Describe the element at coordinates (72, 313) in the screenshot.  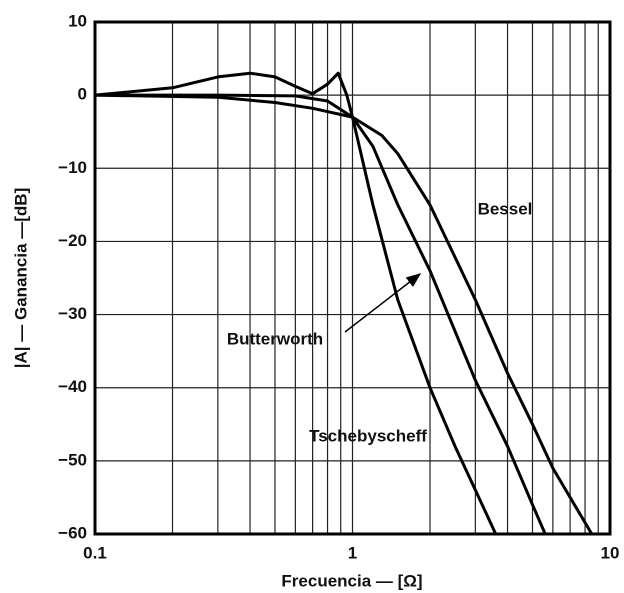
I see `y-tick-label: −30` at that location.